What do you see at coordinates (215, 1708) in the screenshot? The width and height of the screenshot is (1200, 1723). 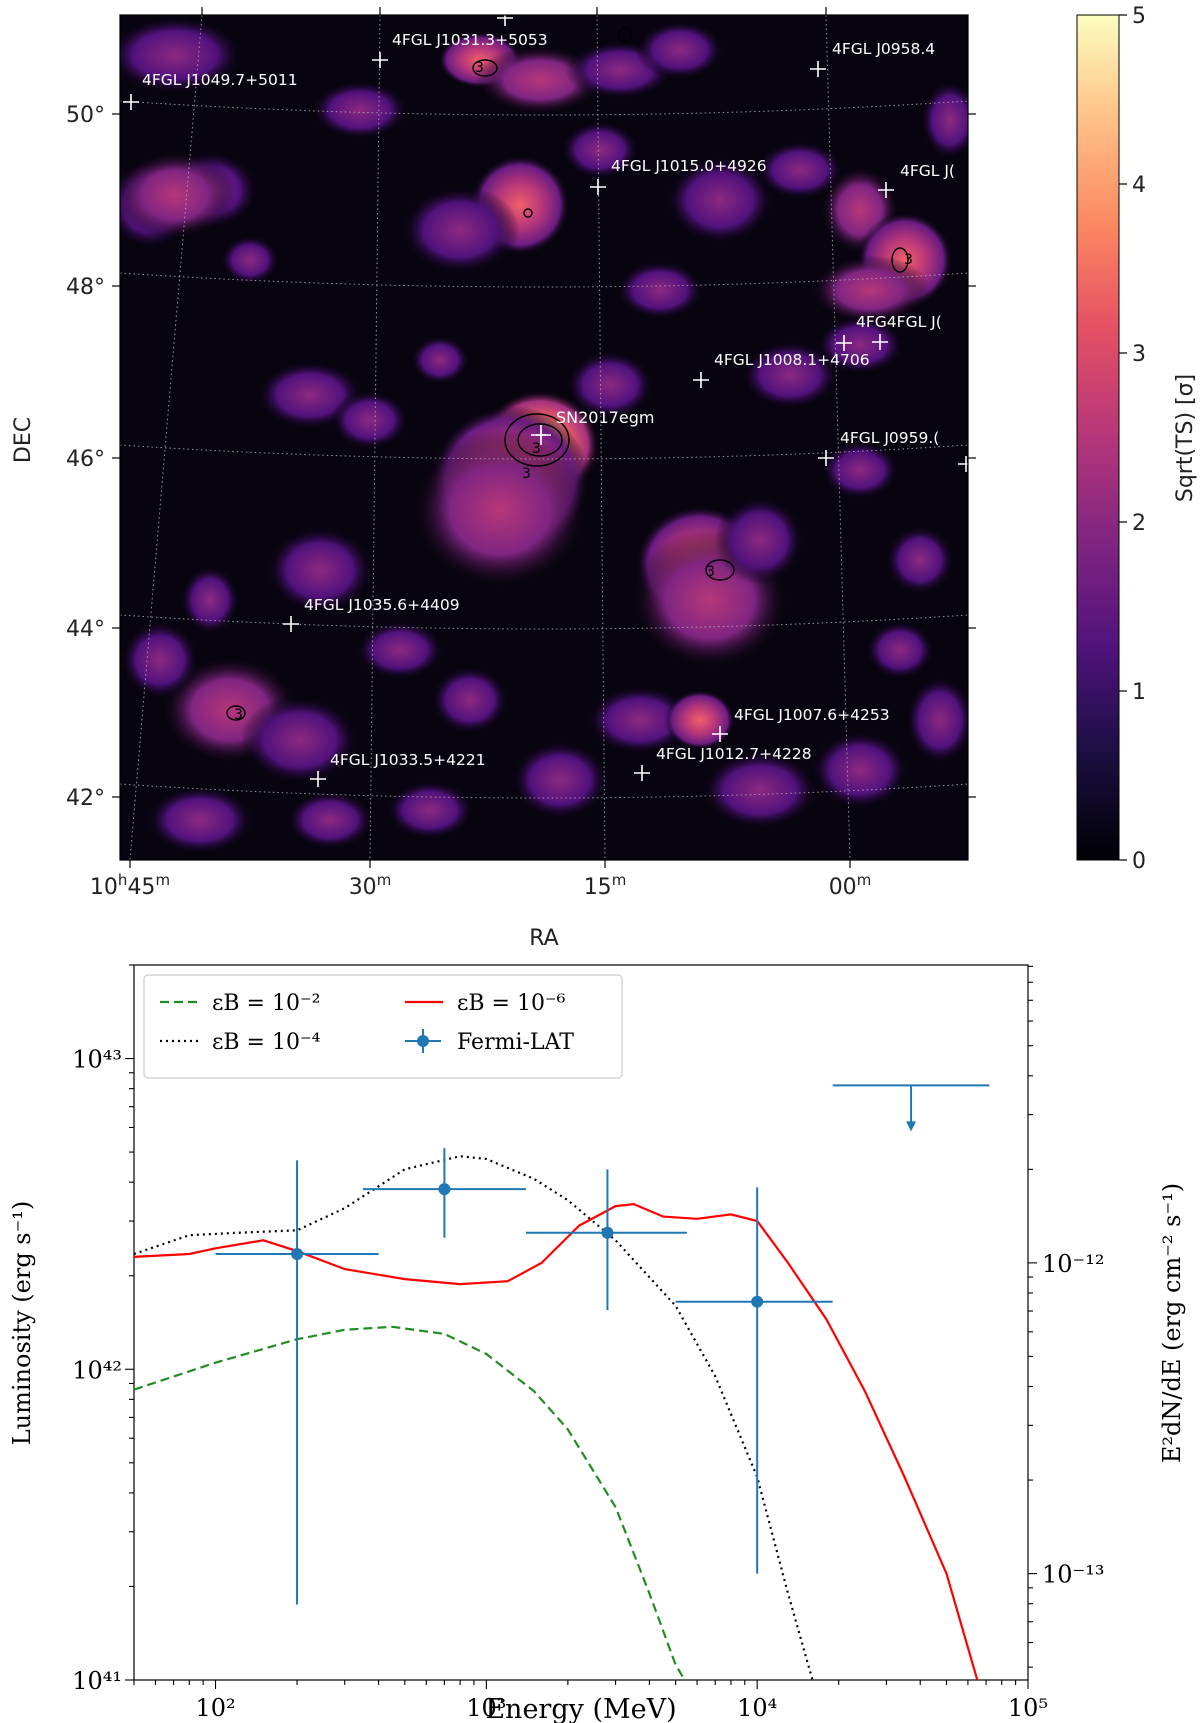 I see `sed-x-tick-label: 10²` at bounding box center [215, 1708].